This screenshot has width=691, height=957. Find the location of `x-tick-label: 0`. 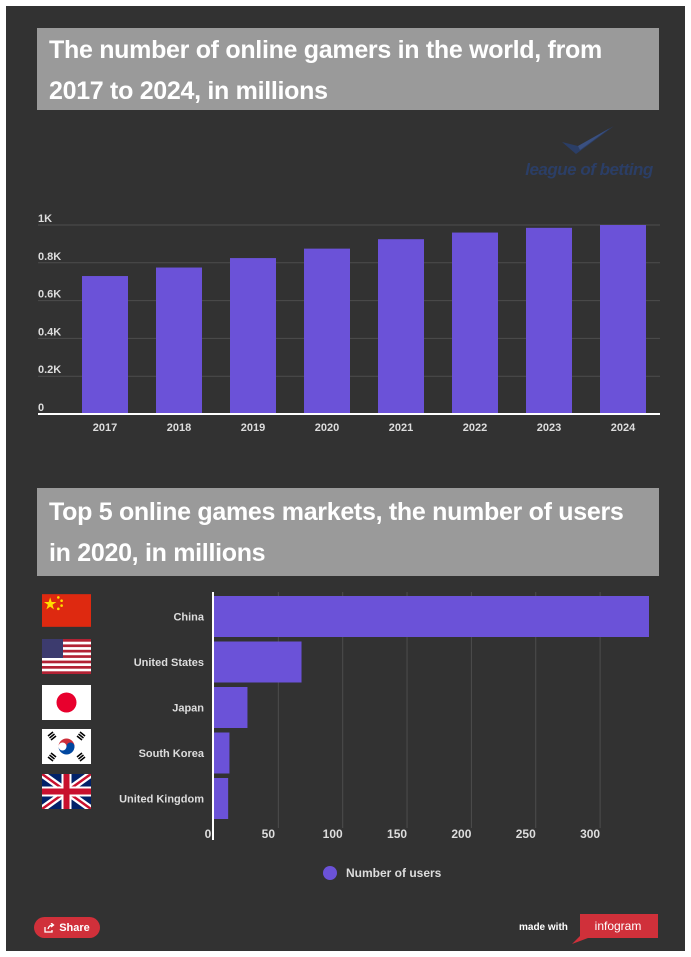

x-tick-label: 0 is located at coordinates (208, 834).